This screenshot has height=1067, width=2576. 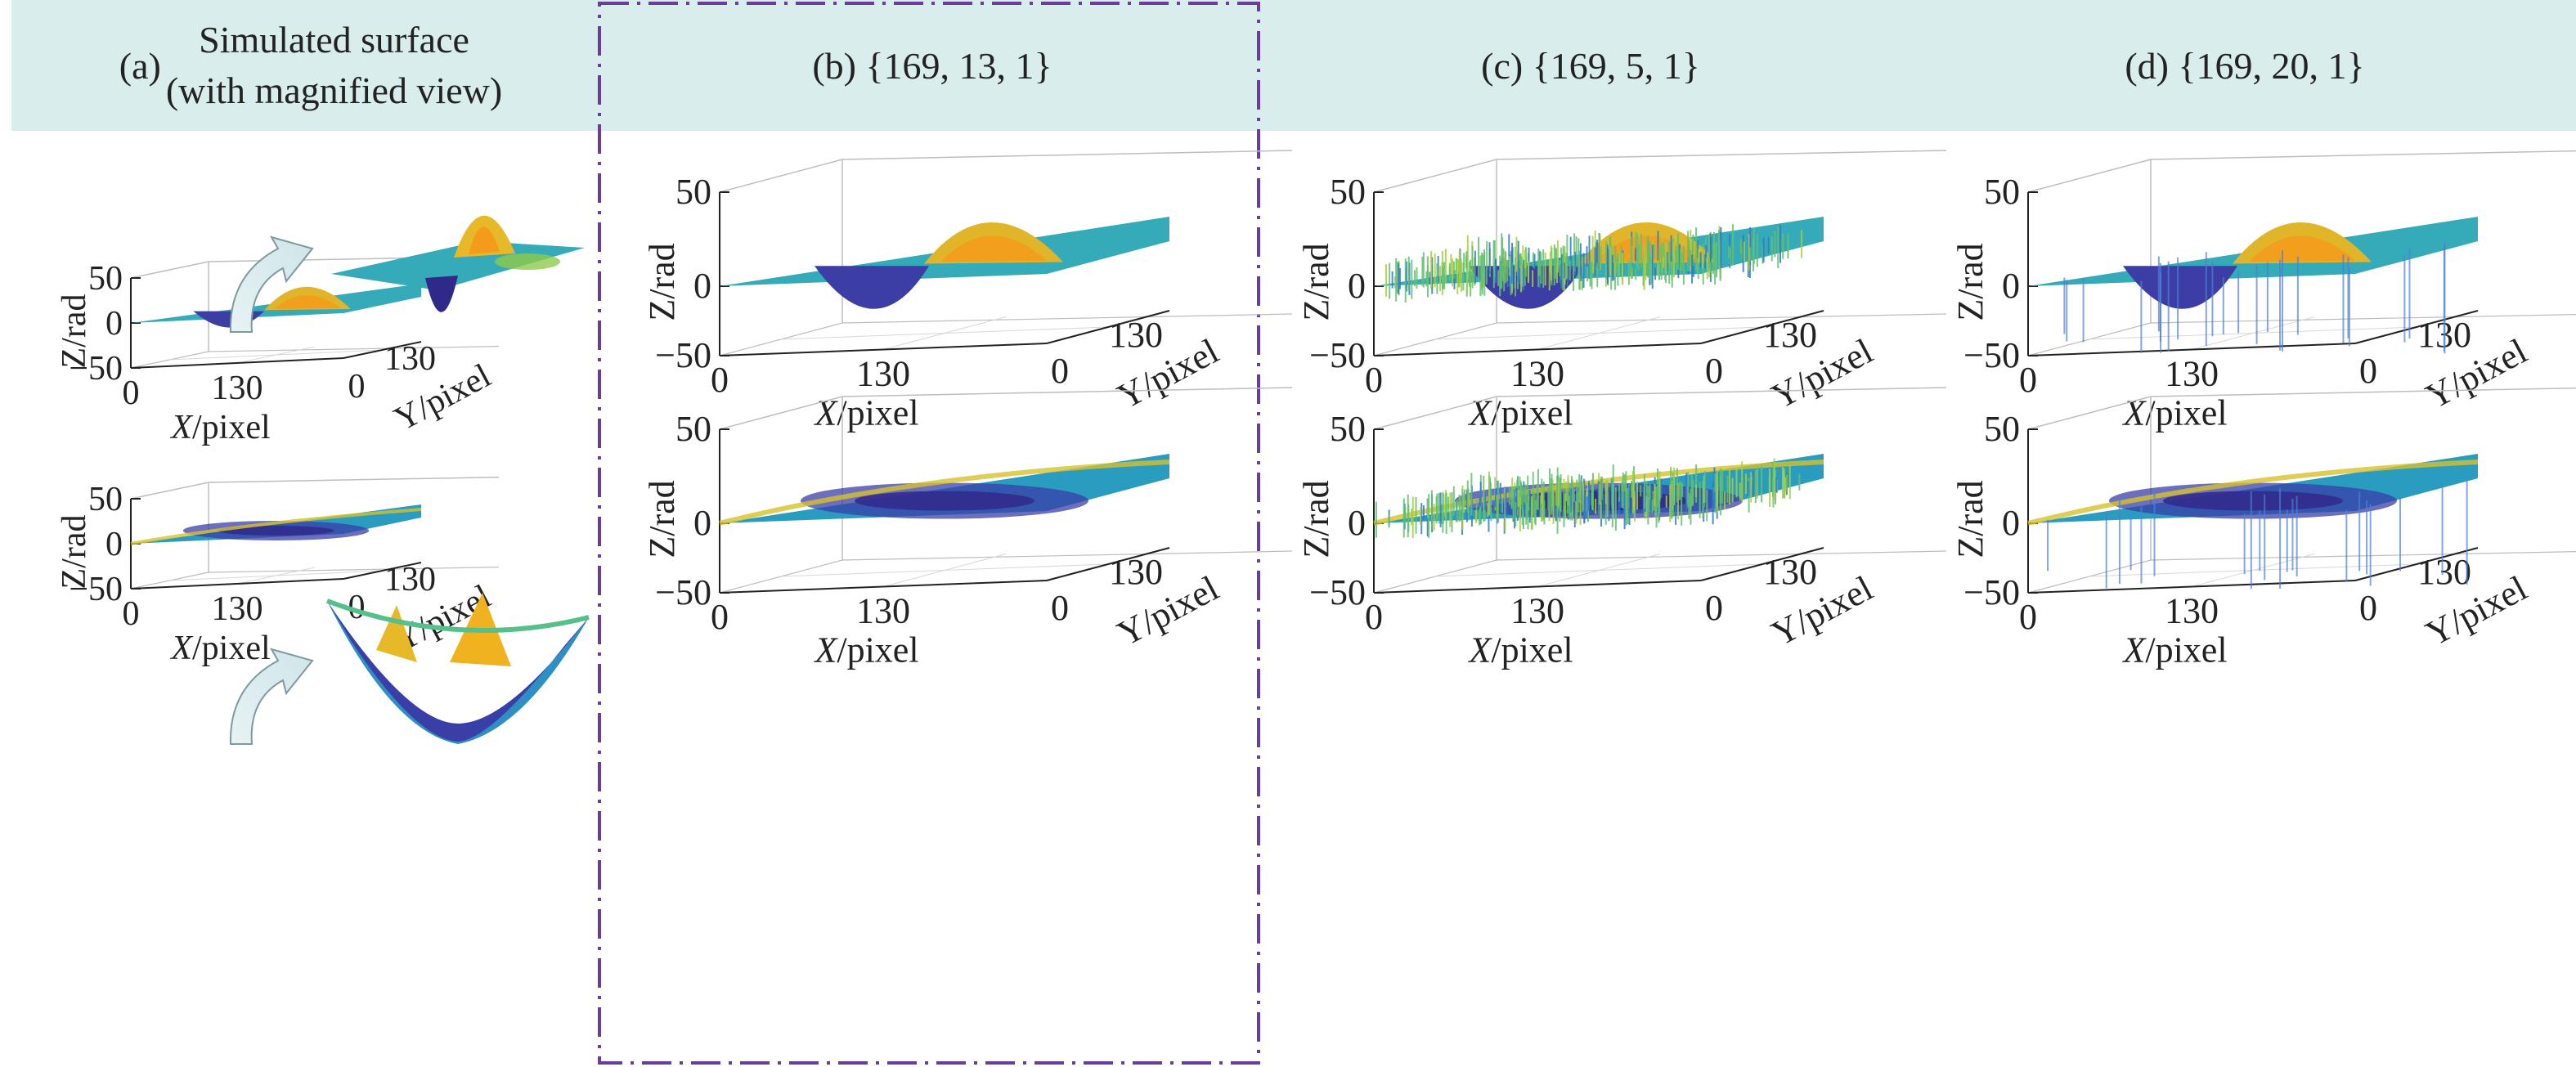 I want to click on title-b: (b) {169, 13, 1}, so click(x=932, y=65).